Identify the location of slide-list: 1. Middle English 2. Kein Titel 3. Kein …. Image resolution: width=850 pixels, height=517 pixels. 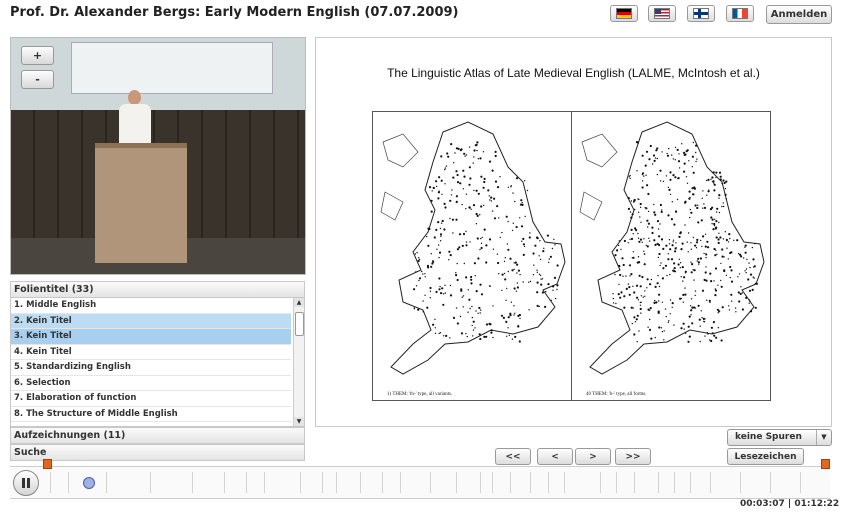
(157, 362).